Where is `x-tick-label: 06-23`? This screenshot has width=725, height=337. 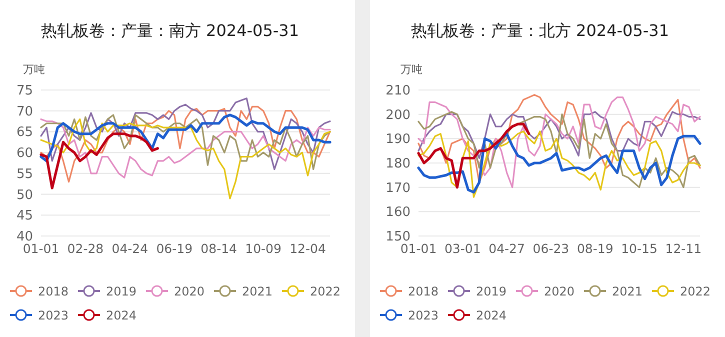
x-tick-label: 06-23 is located at coordinates (551, 248).